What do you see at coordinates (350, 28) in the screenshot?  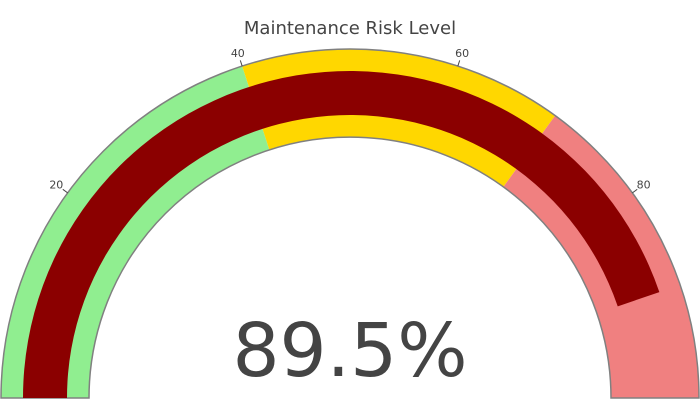 I see `chart-title: Maintenance Risk Level` at bounding box center [350, 28].